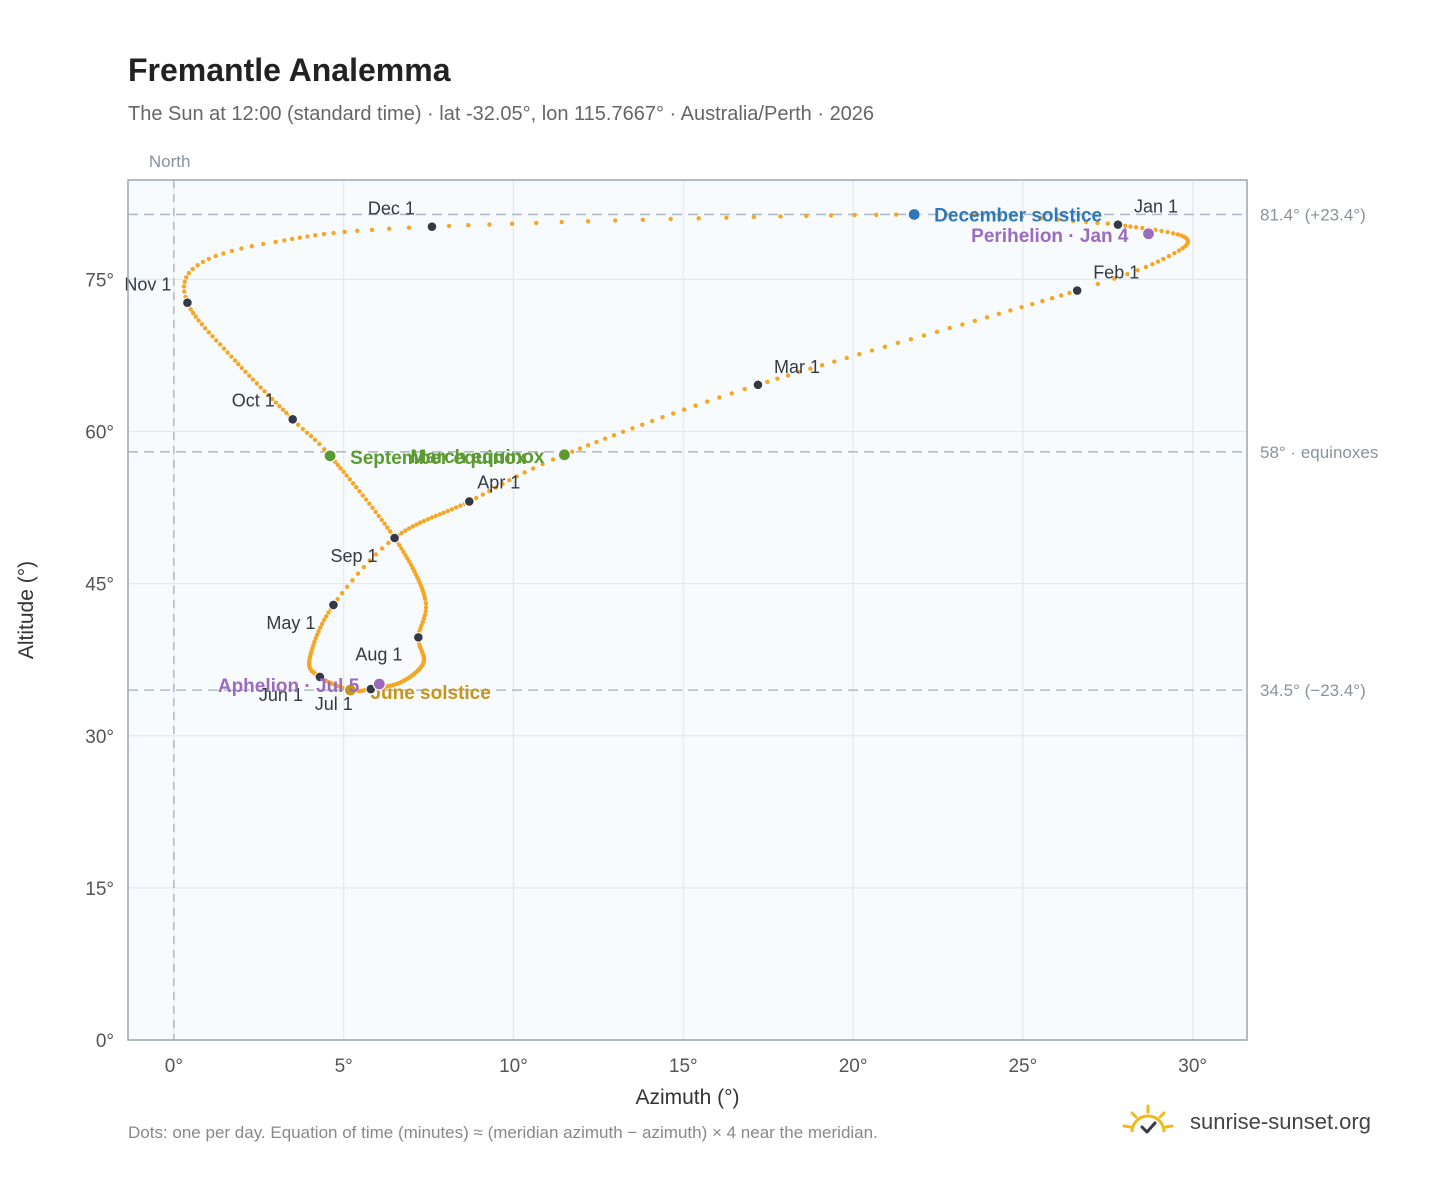 Image resolution: width=1448 pixels, height=1188 pixels. Describe the element at coordinates (914, 214) in the screenshot. I see `event-marker` at that location.